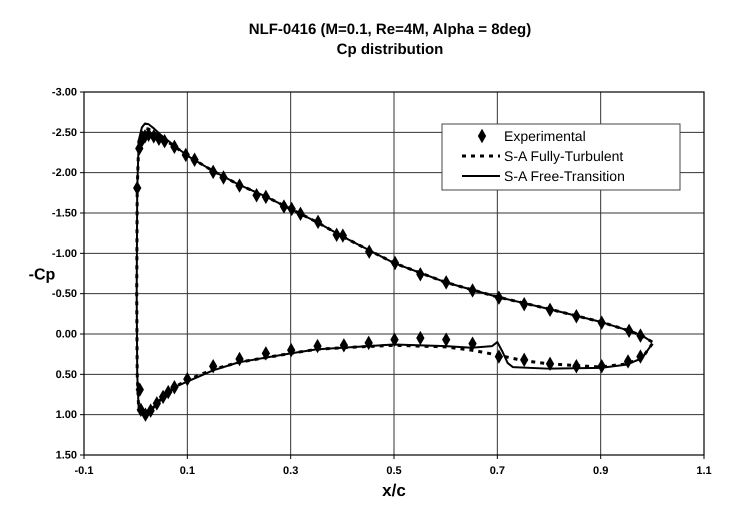  Describe the element at coordinates (704, 471) in the screenshot. I see `x-tick-label: 1.1` at that location.